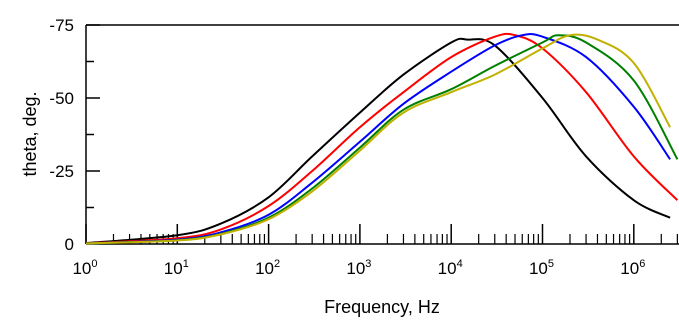 The image size is (679, 324). I want to click on x-tick-exponent: 4, so click(460, 264).